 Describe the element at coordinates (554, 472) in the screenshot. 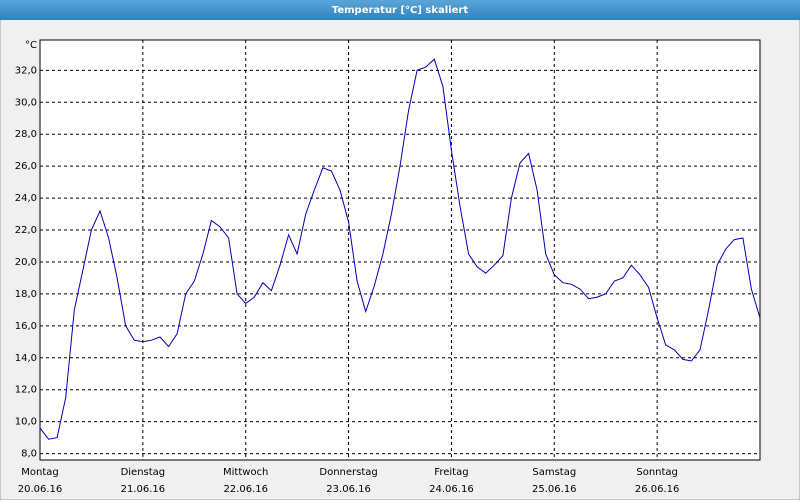

I see `x-tick-label: Samstag` at that location.